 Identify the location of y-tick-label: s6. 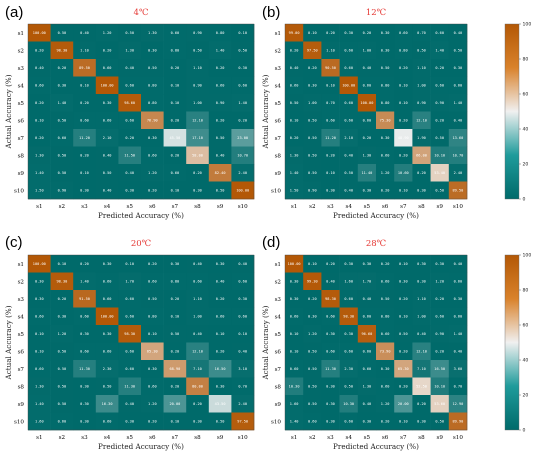
(278, 352).